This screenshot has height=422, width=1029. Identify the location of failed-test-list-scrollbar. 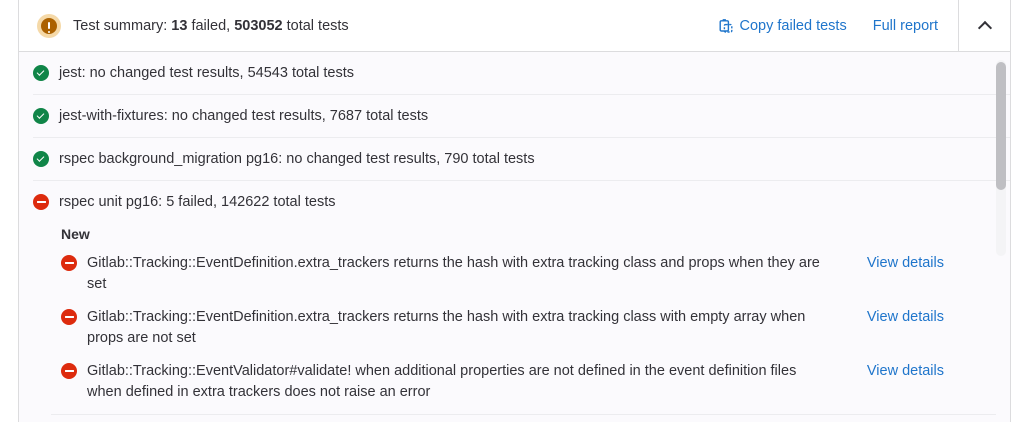
(1001, 158).